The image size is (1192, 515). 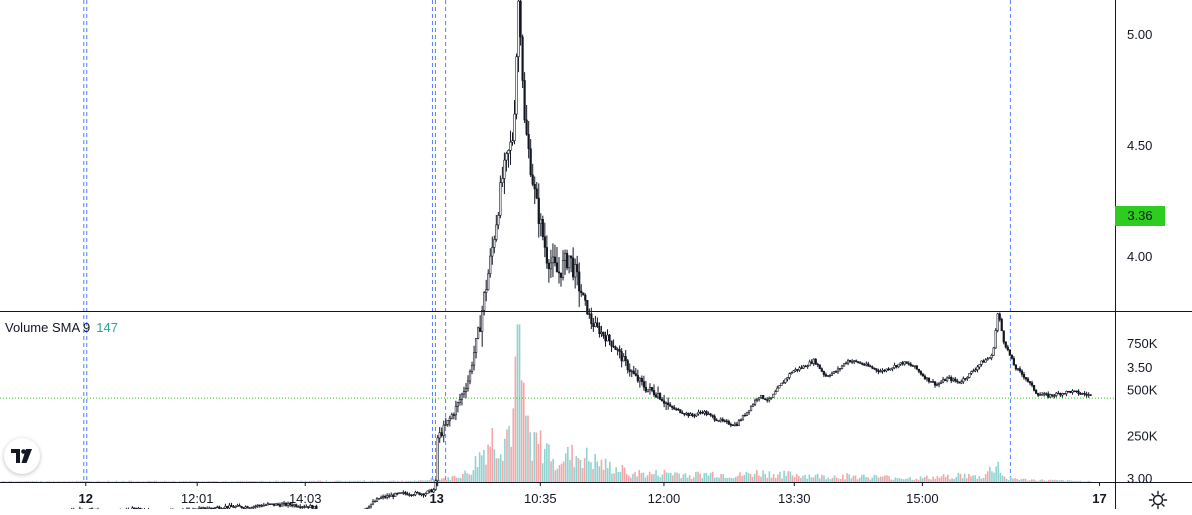 What do you see at coordinates (1158, 500) in the screenshot?
I see `gear-icon` at bounding box center [1158, 500].